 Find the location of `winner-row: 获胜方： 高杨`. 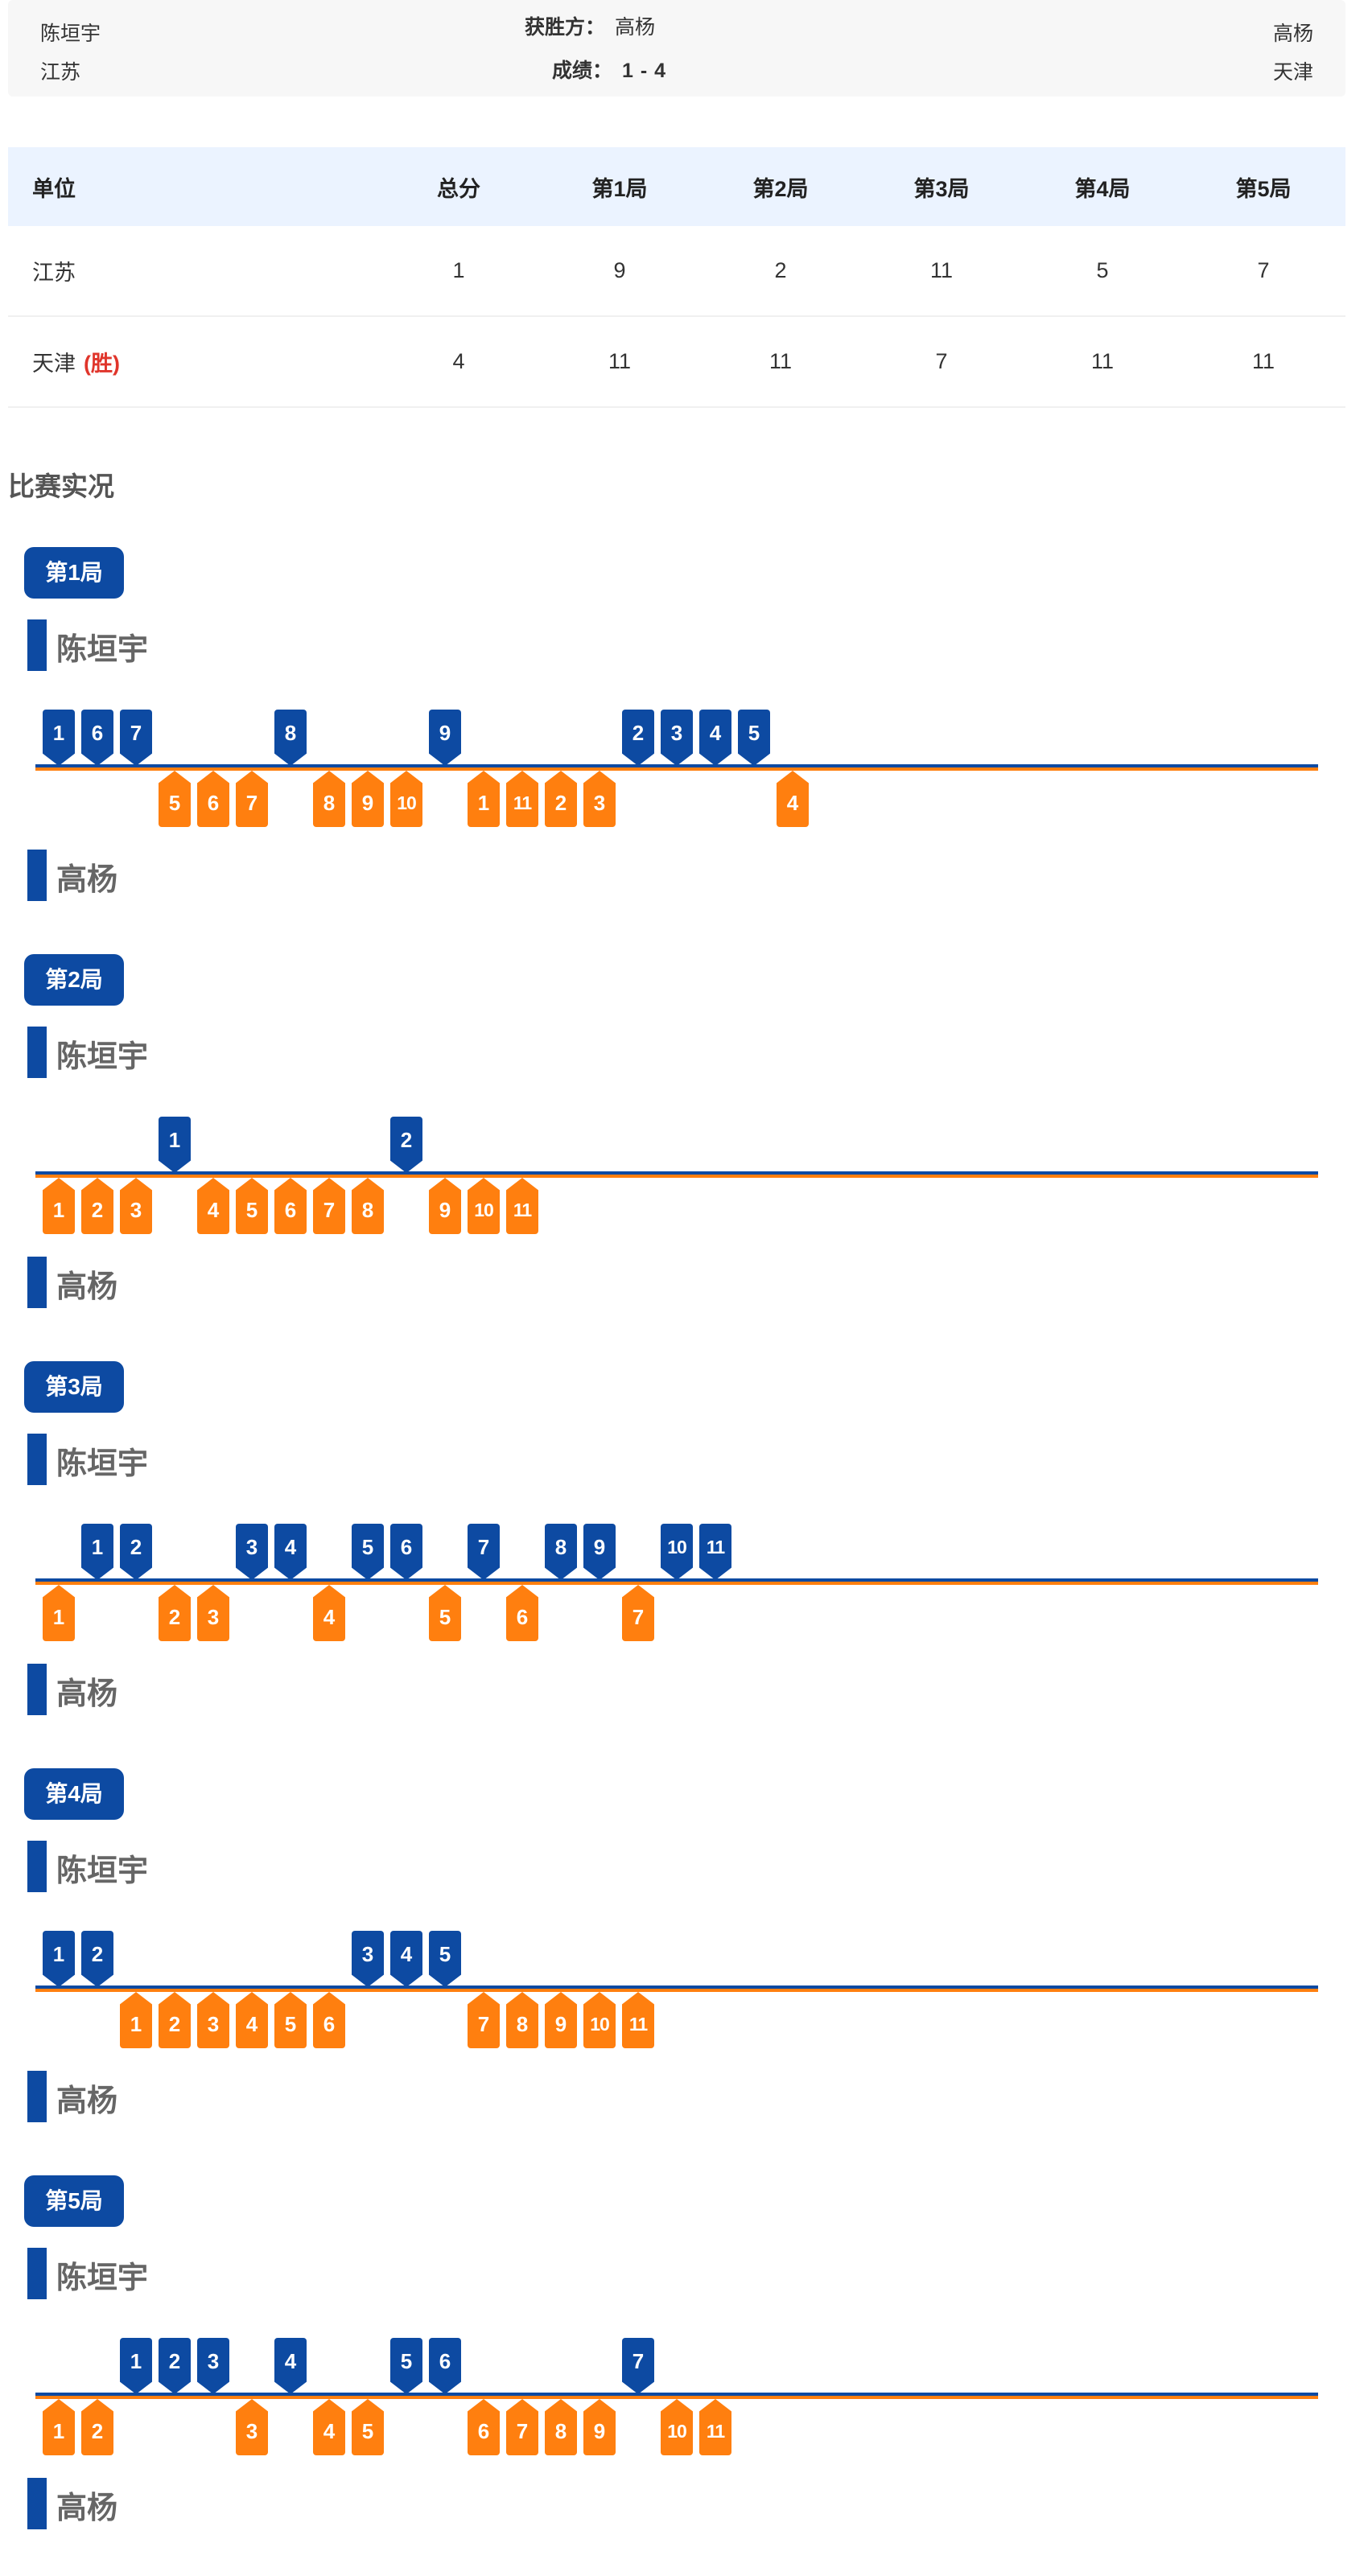

winner-row: 获胜方： 高杨 is located at coordinates (590, 25).